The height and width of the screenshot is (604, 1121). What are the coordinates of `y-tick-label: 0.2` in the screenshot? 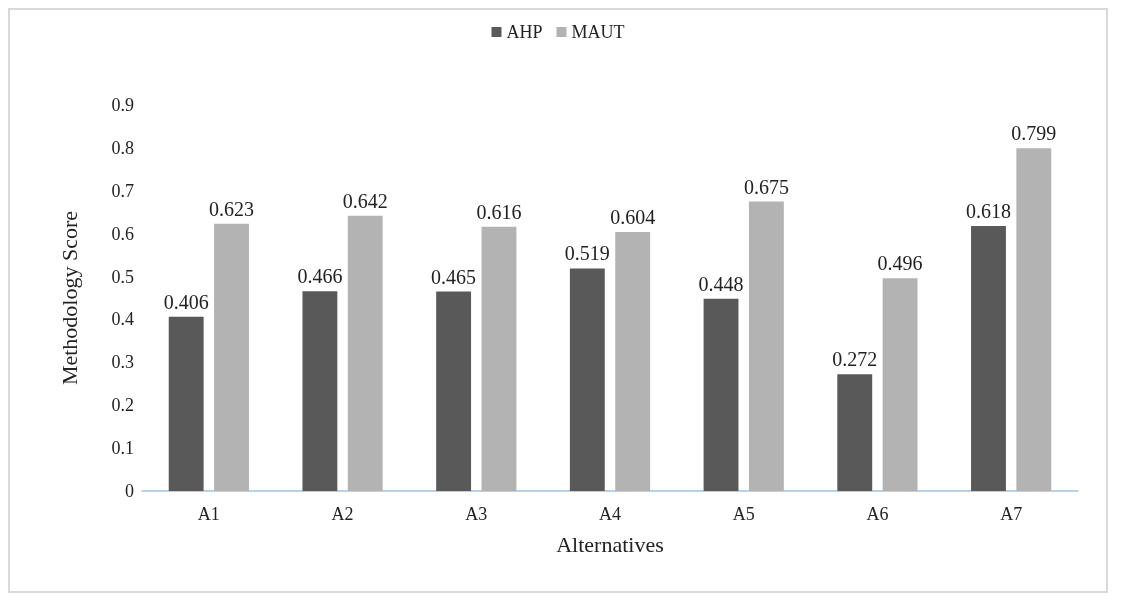 It's located at (122, 405).